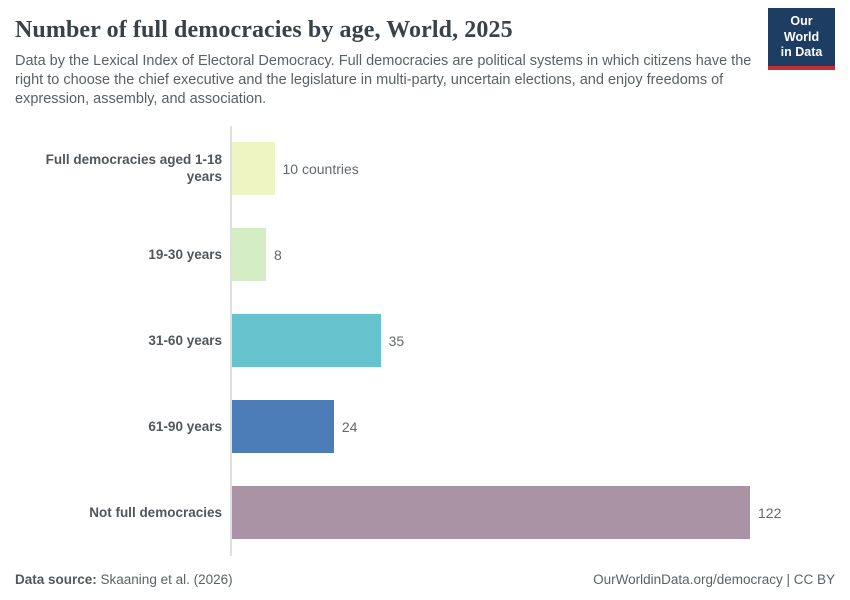 This screenshot has width=850, height=600. Describe the element at coordinates (231, 340) in the screenshot. I see `y-axis-line` at that location.